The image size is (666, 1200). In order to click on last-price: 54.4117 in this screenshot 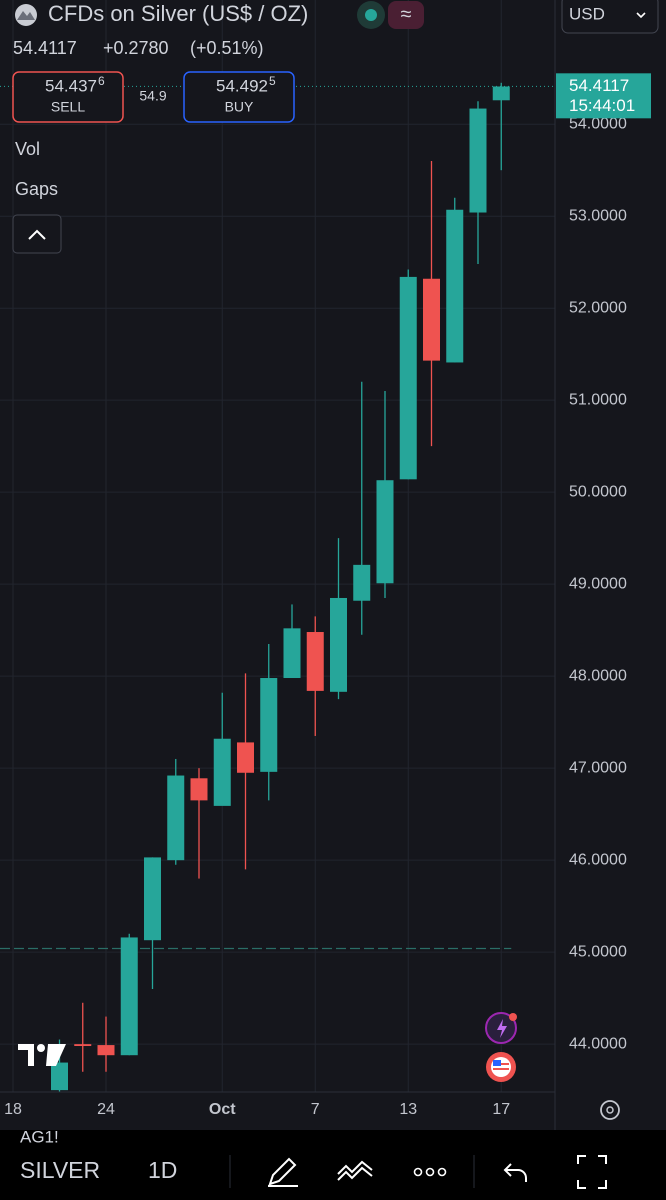, I will do `click(45, 48)`.